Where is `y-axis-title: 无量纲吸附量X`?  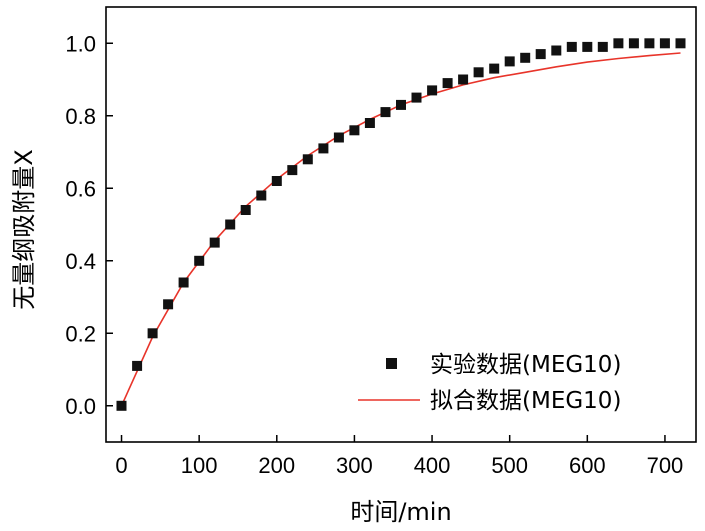 y-axis-title: 无量纲吸附量X is located at coordinates (24, 229).